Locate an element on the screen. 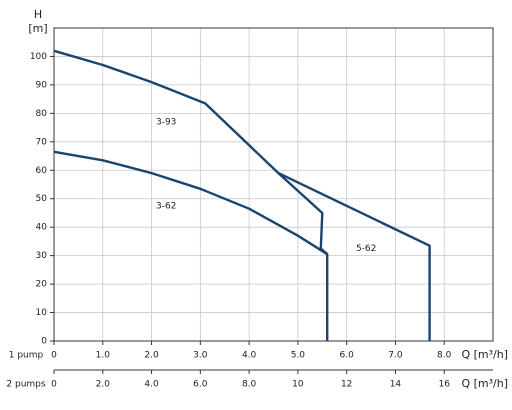 The width and height of the screenshot is (512, 410). x-tick-label: 6.0 is located at coordinates (347, 356).